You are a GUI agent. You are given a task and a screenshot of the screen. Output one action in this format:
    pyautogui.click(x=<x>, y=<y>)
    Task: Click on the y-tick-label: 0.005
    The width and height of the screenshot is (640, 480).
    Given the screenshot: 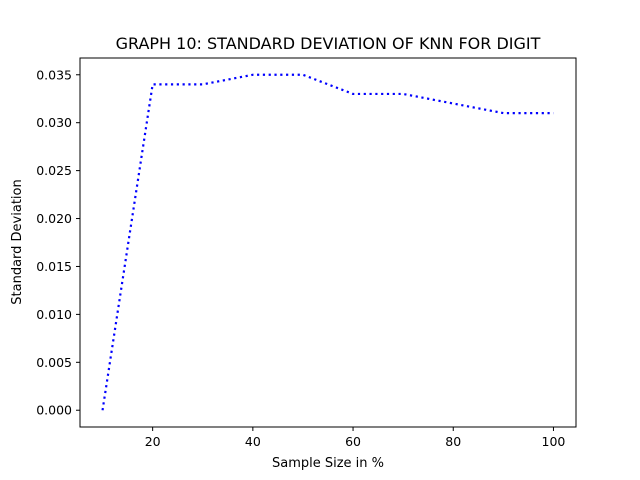 What is the action you would take?
    pyautogui.click(x=54, y=362)
    